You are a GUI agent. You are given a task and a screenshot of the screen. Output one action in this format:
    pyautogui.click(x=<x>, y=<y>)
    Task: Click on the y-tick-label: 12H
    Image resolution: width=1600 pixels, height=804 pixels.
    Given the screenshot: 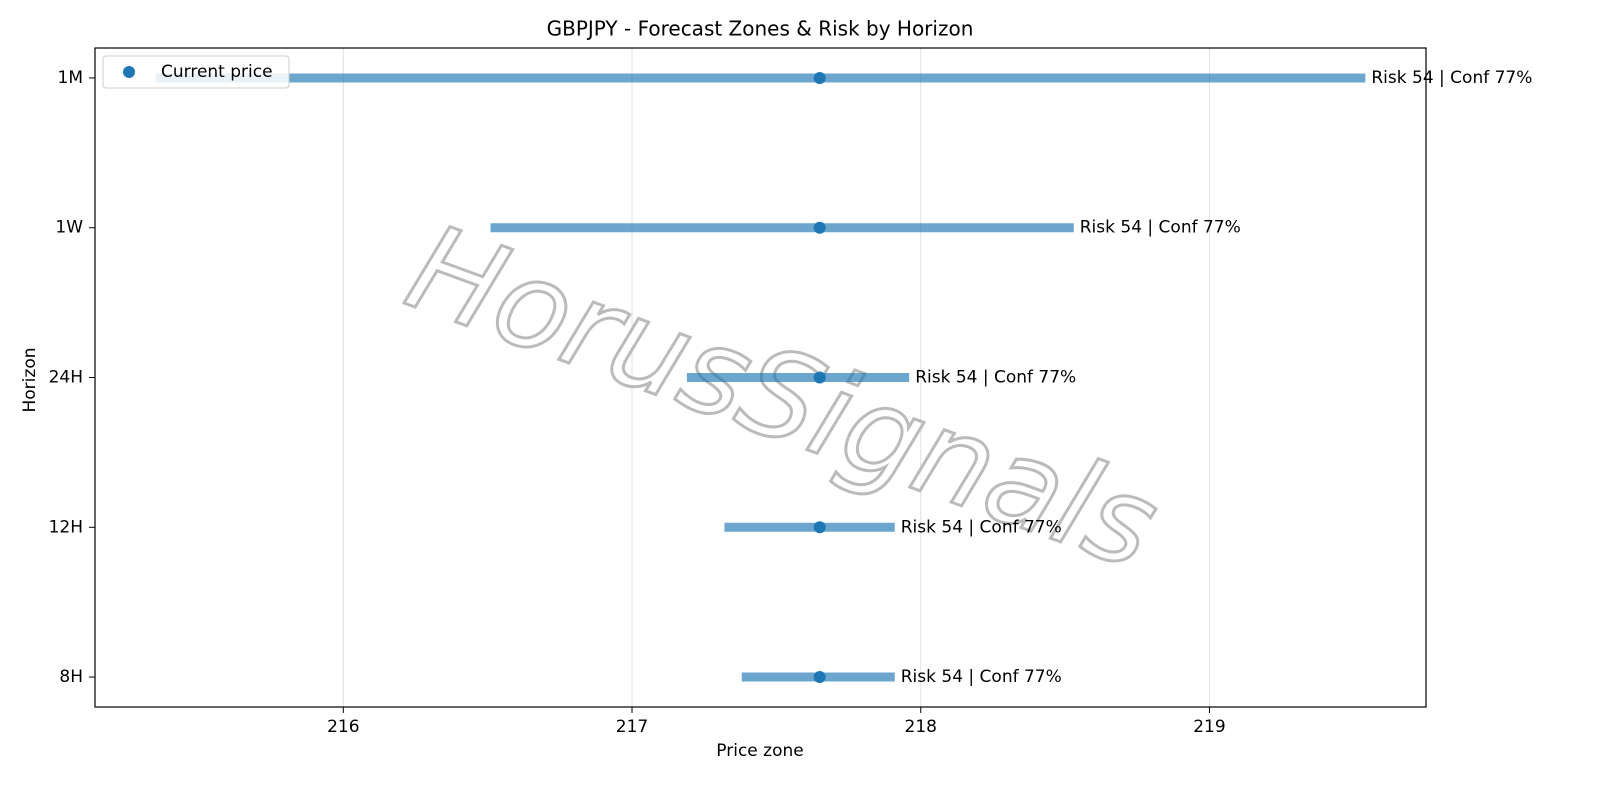 What is the action you would take?
    pyautogui.click(x=66, y=527)
    